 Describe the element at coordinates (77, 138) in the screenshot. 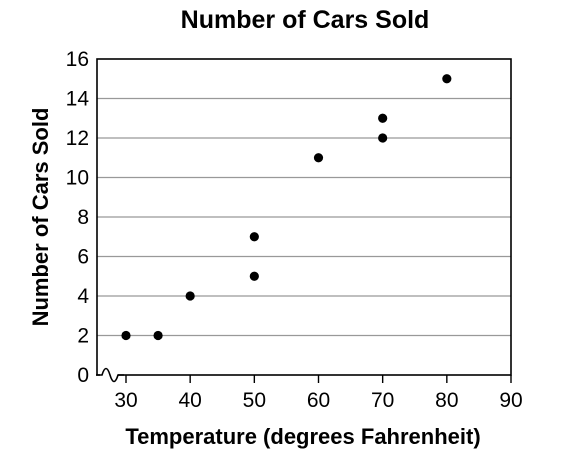

I see `y-tick-label: 12` at that location.